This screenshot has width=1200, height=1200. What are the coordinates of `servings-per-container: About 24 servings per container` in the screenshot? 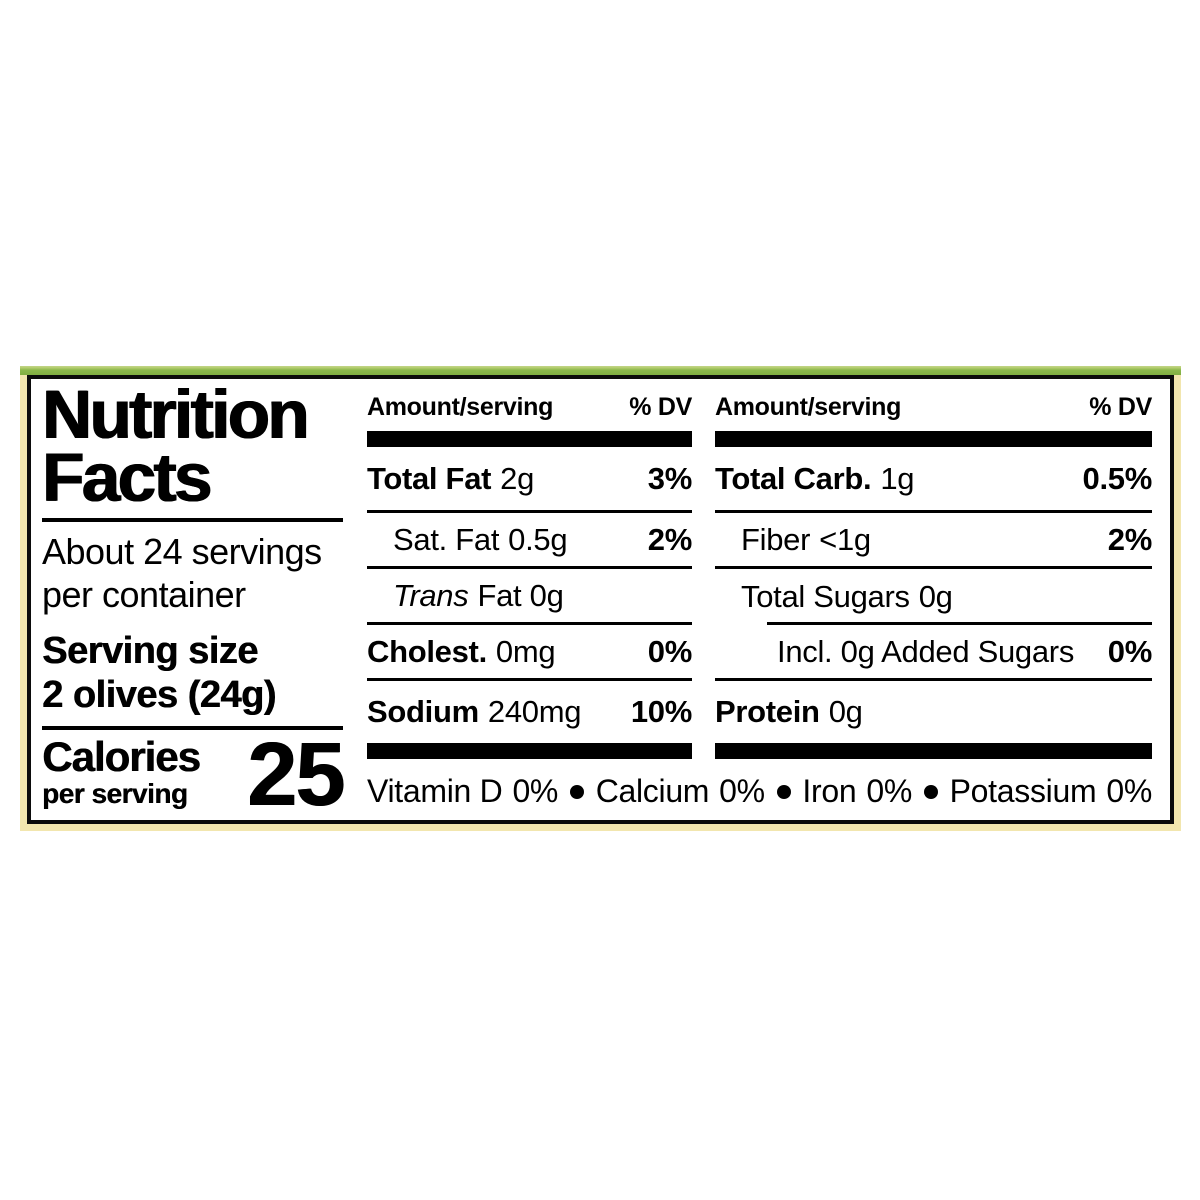 It's located at (192, 573).